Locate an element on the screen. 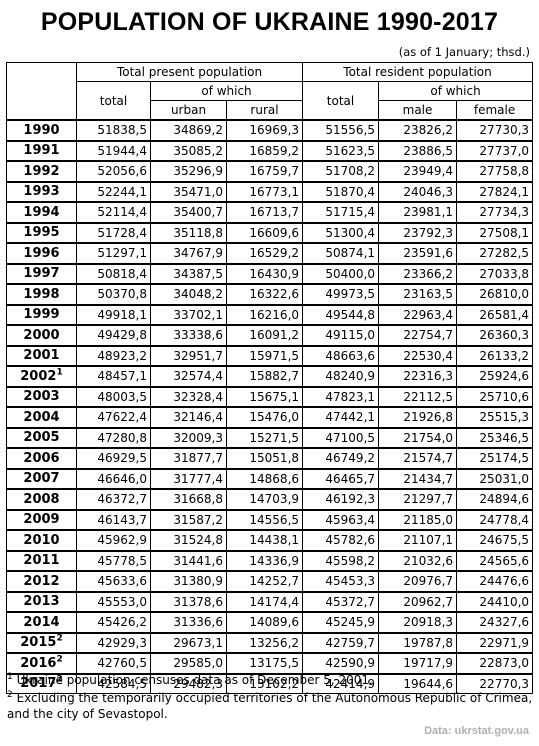 The image size is (539, 746). resident-of-which-header: of which is located at coordinates (456, 91).